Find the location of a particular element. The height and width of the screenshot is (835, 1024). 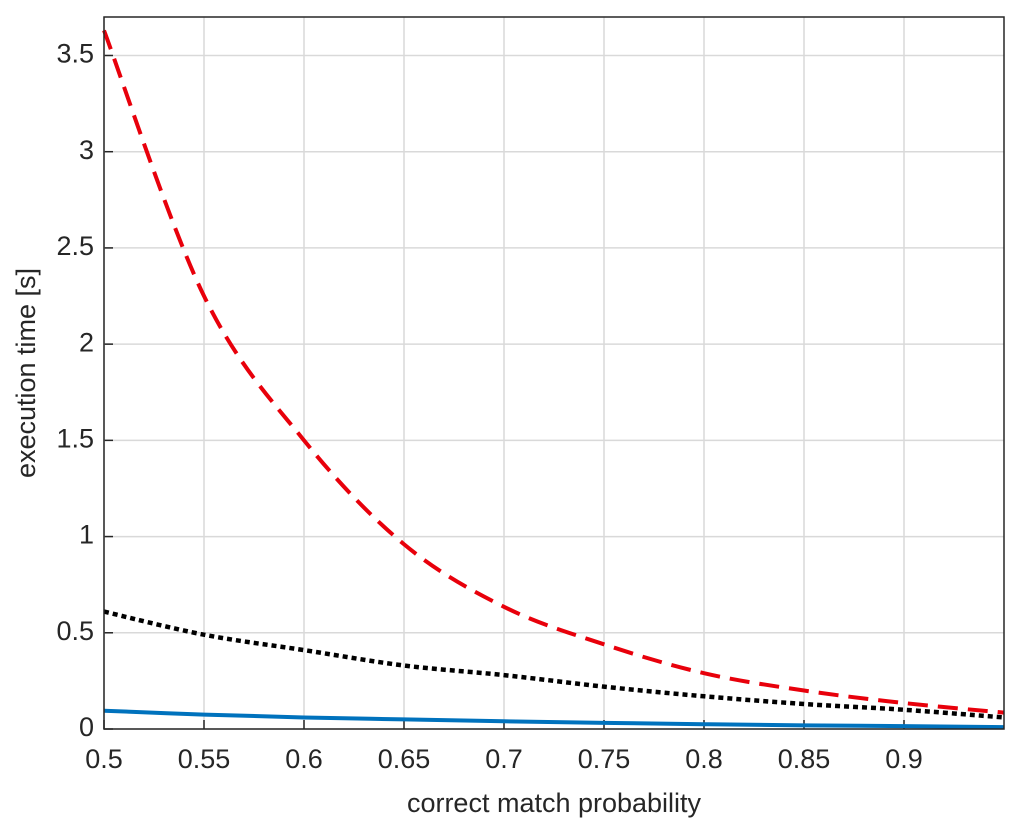

y-tick-label: 3.5 is located at coordinates (75, 54).